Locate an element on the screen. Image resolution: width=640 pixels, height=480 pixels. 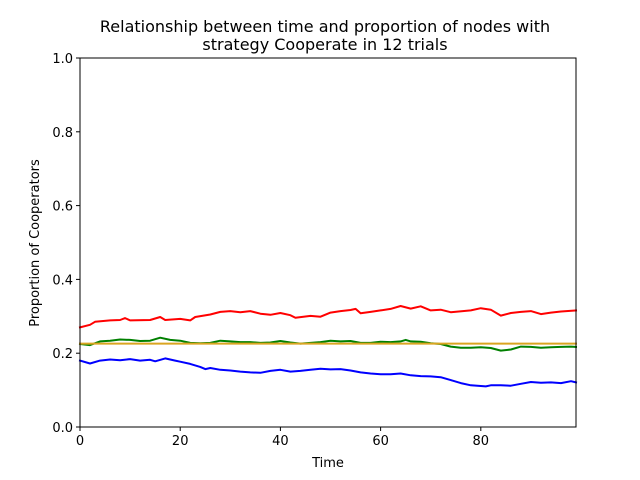
y-axis-label: Proportion of Cooperators is located at coordinates (35, 243).